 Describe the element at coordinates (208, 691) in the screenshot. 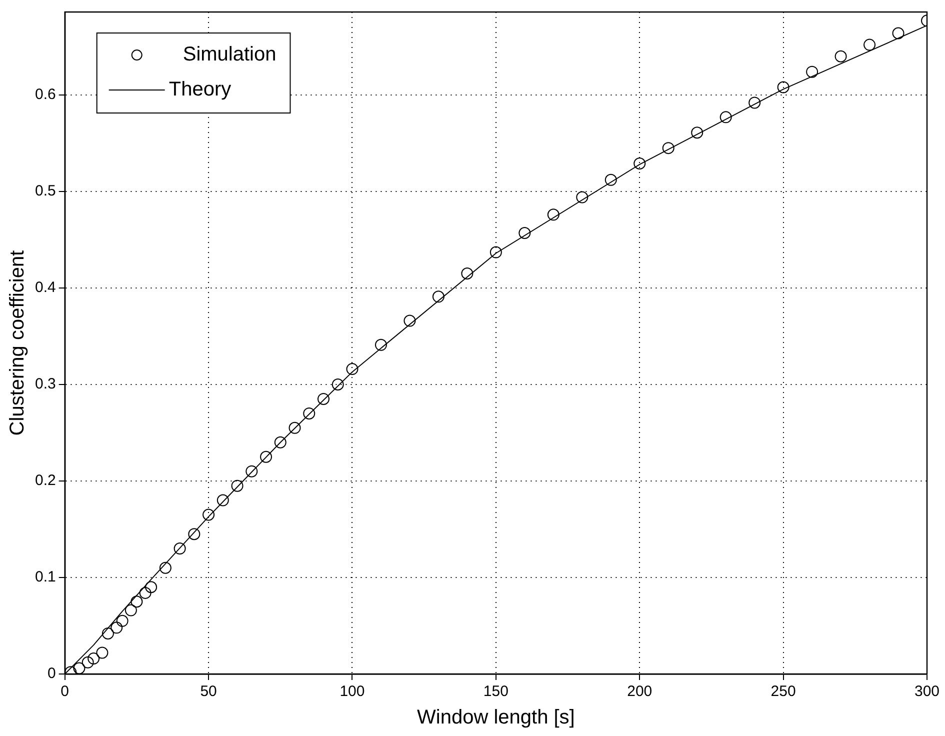

I see `x-tick-label: 50` at that location.